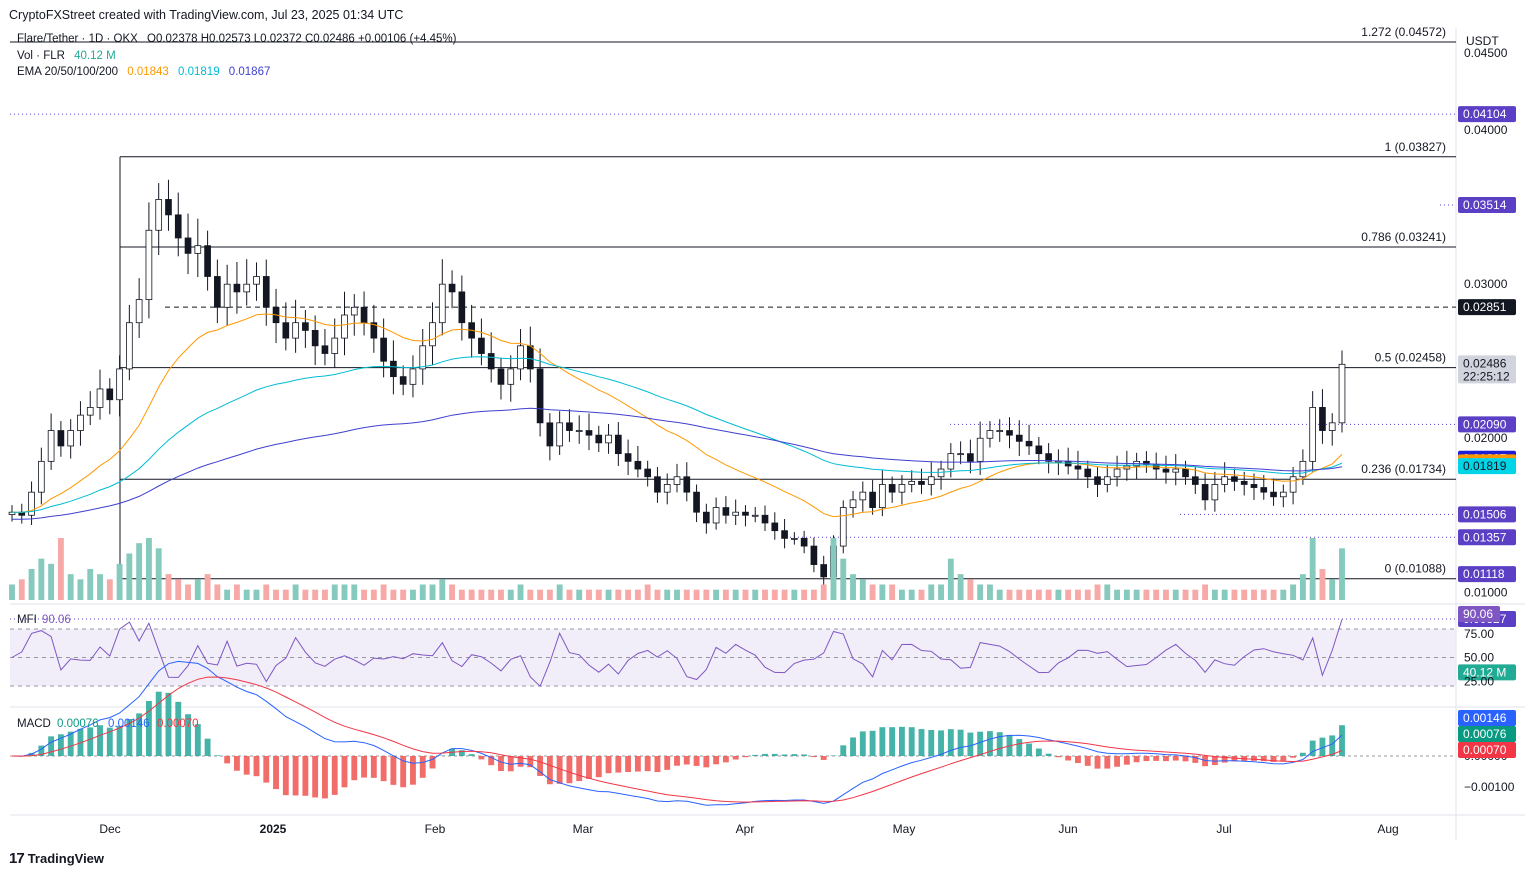 This screenshot has width=1536, height=875. What do you see at coordinates (1485, 718) in the screenshot?
I see `macd-tag-label: 0.00146` at bounding box center [1485, 718].